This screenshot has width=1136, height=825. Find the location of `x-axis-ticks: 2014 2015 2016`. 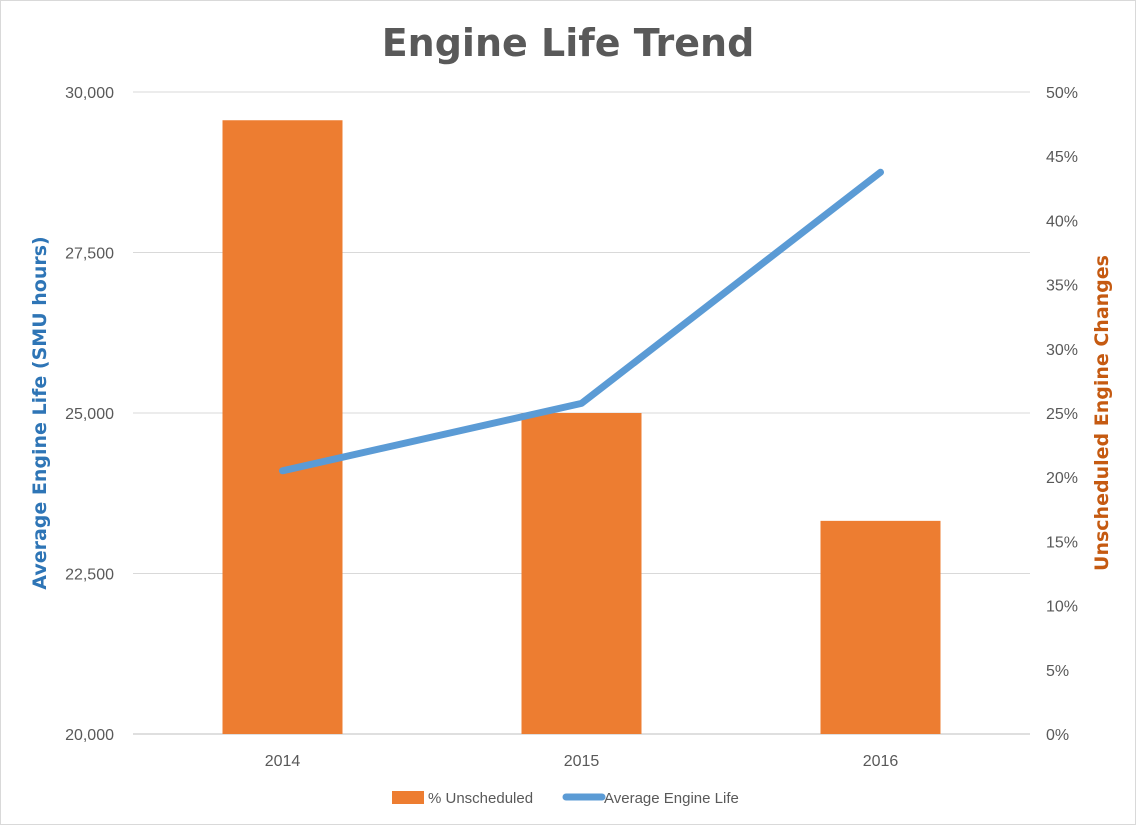

x-axis-ticks: 2014 2015 2016 is located at coordinates (582, 761).